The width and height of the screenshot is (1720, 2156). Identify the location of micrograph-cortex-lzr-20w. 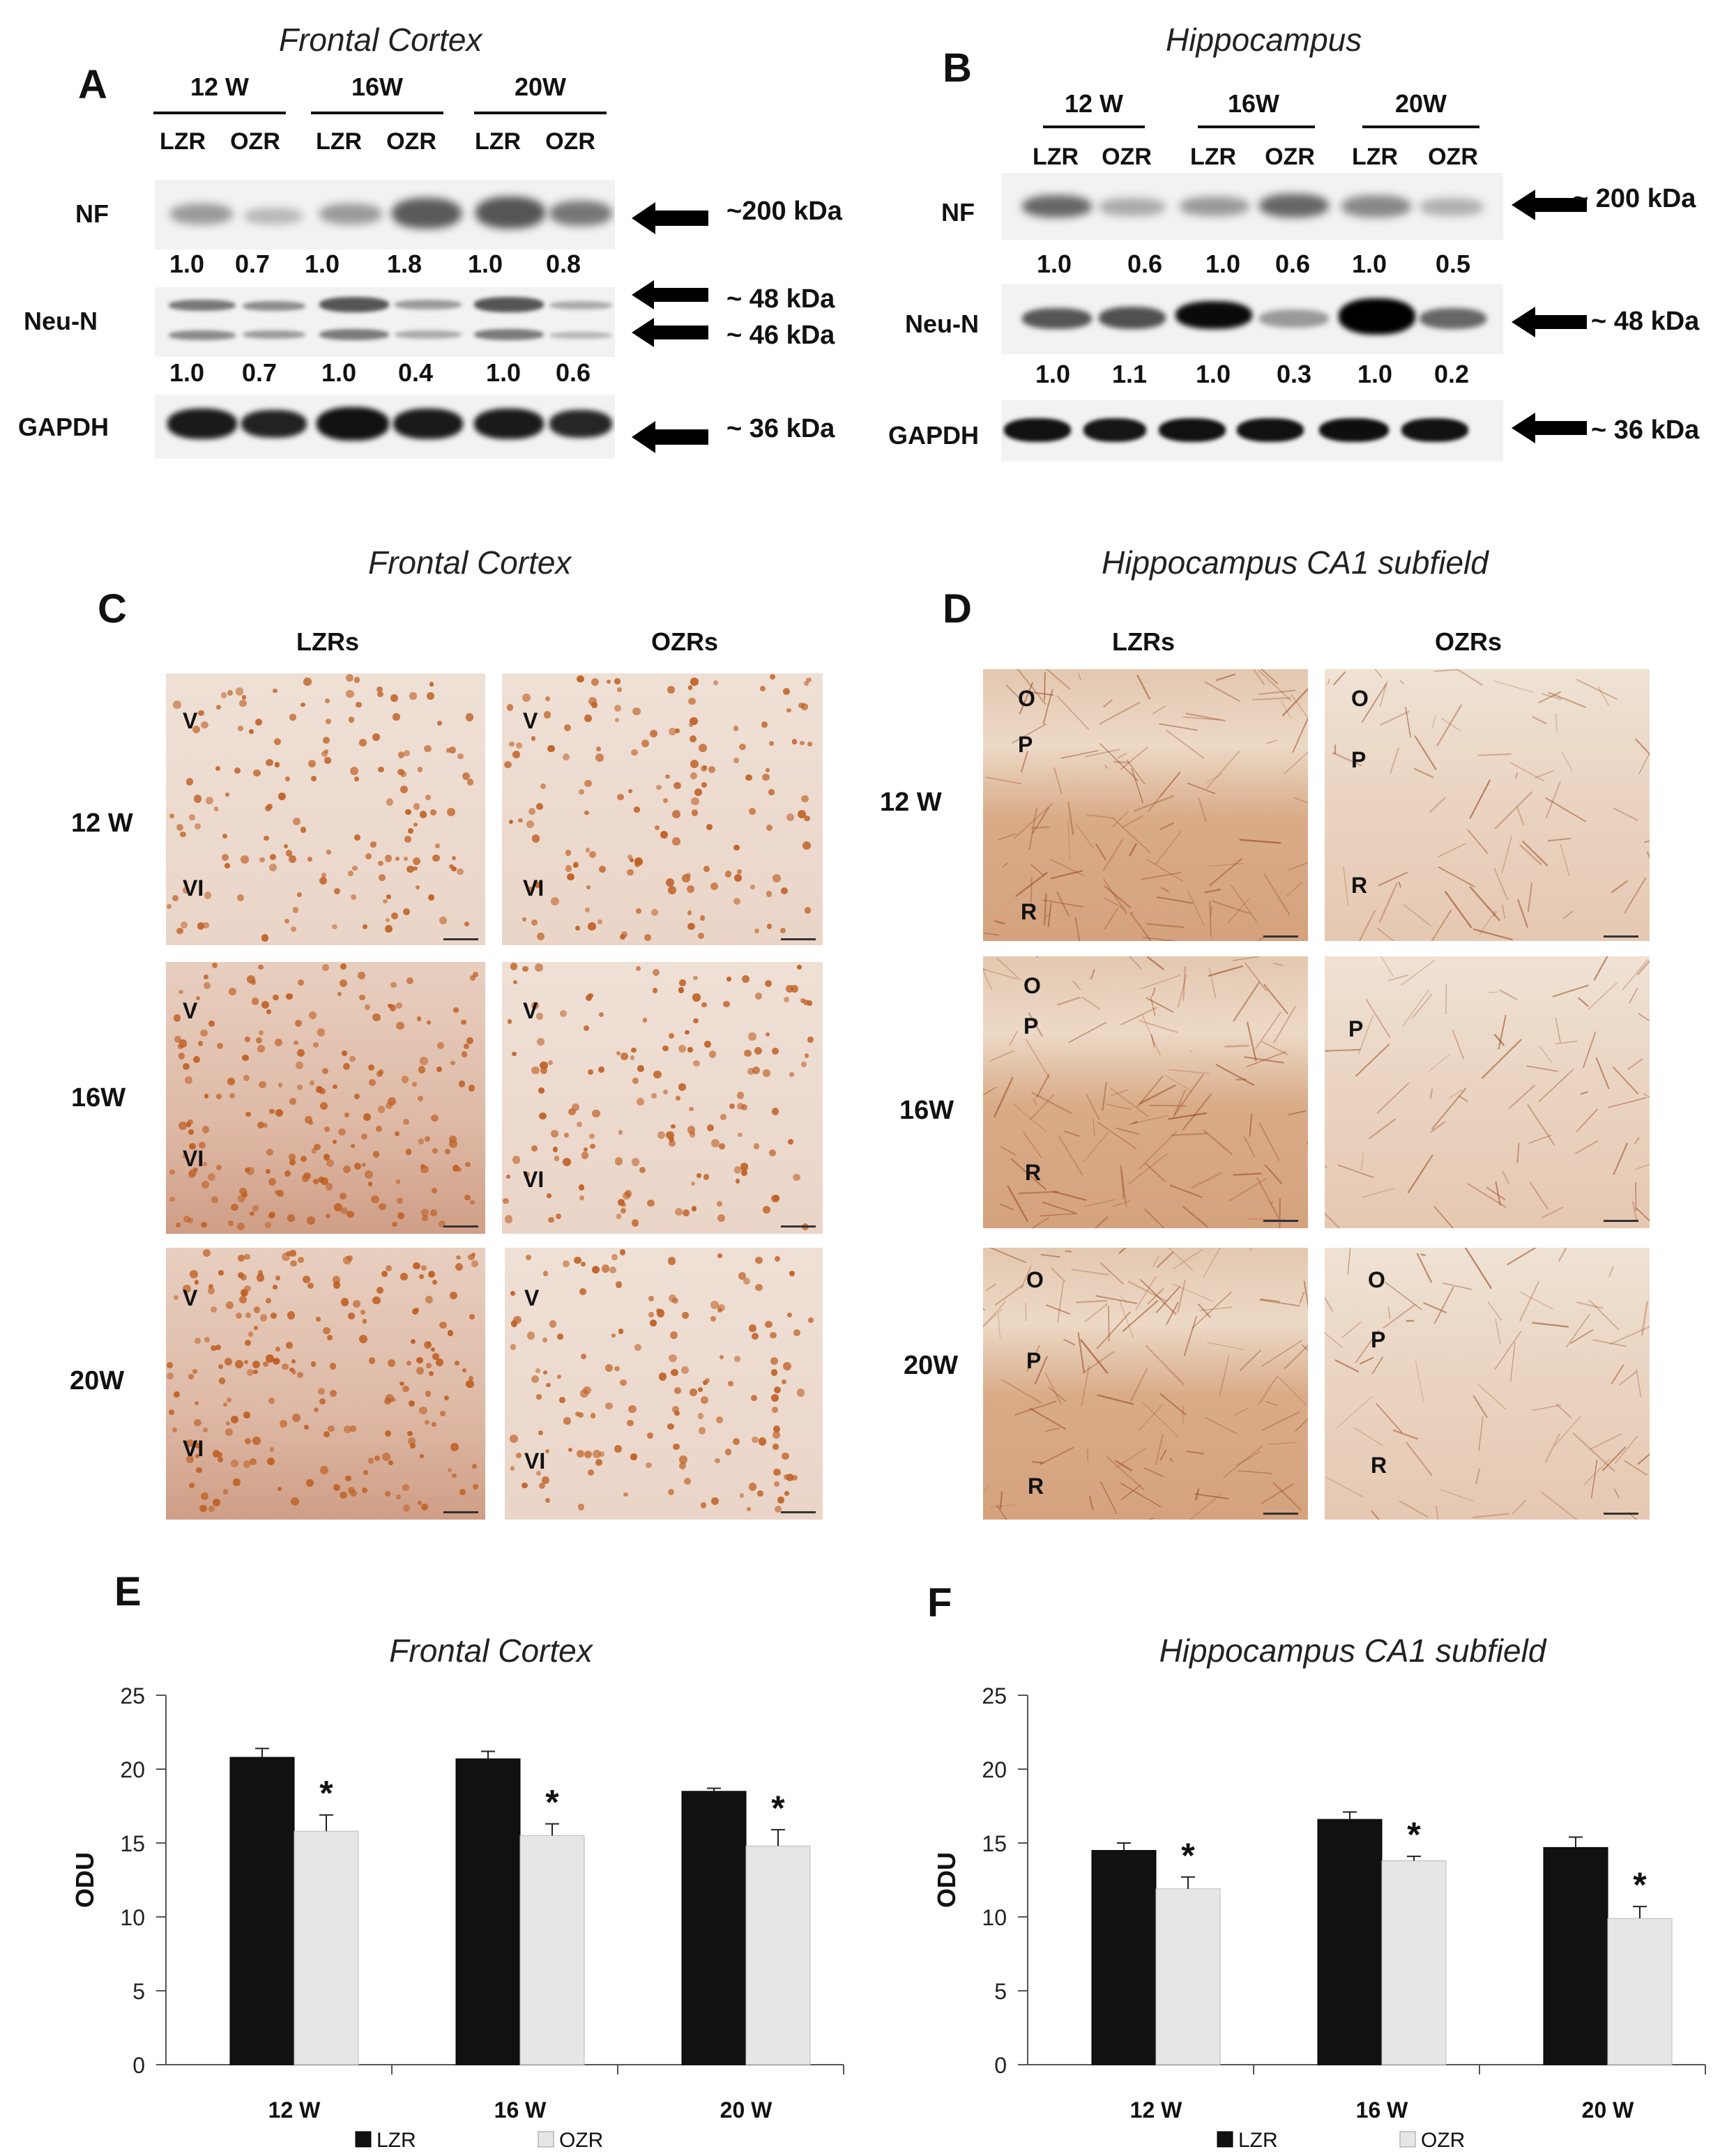
(325, 1384).